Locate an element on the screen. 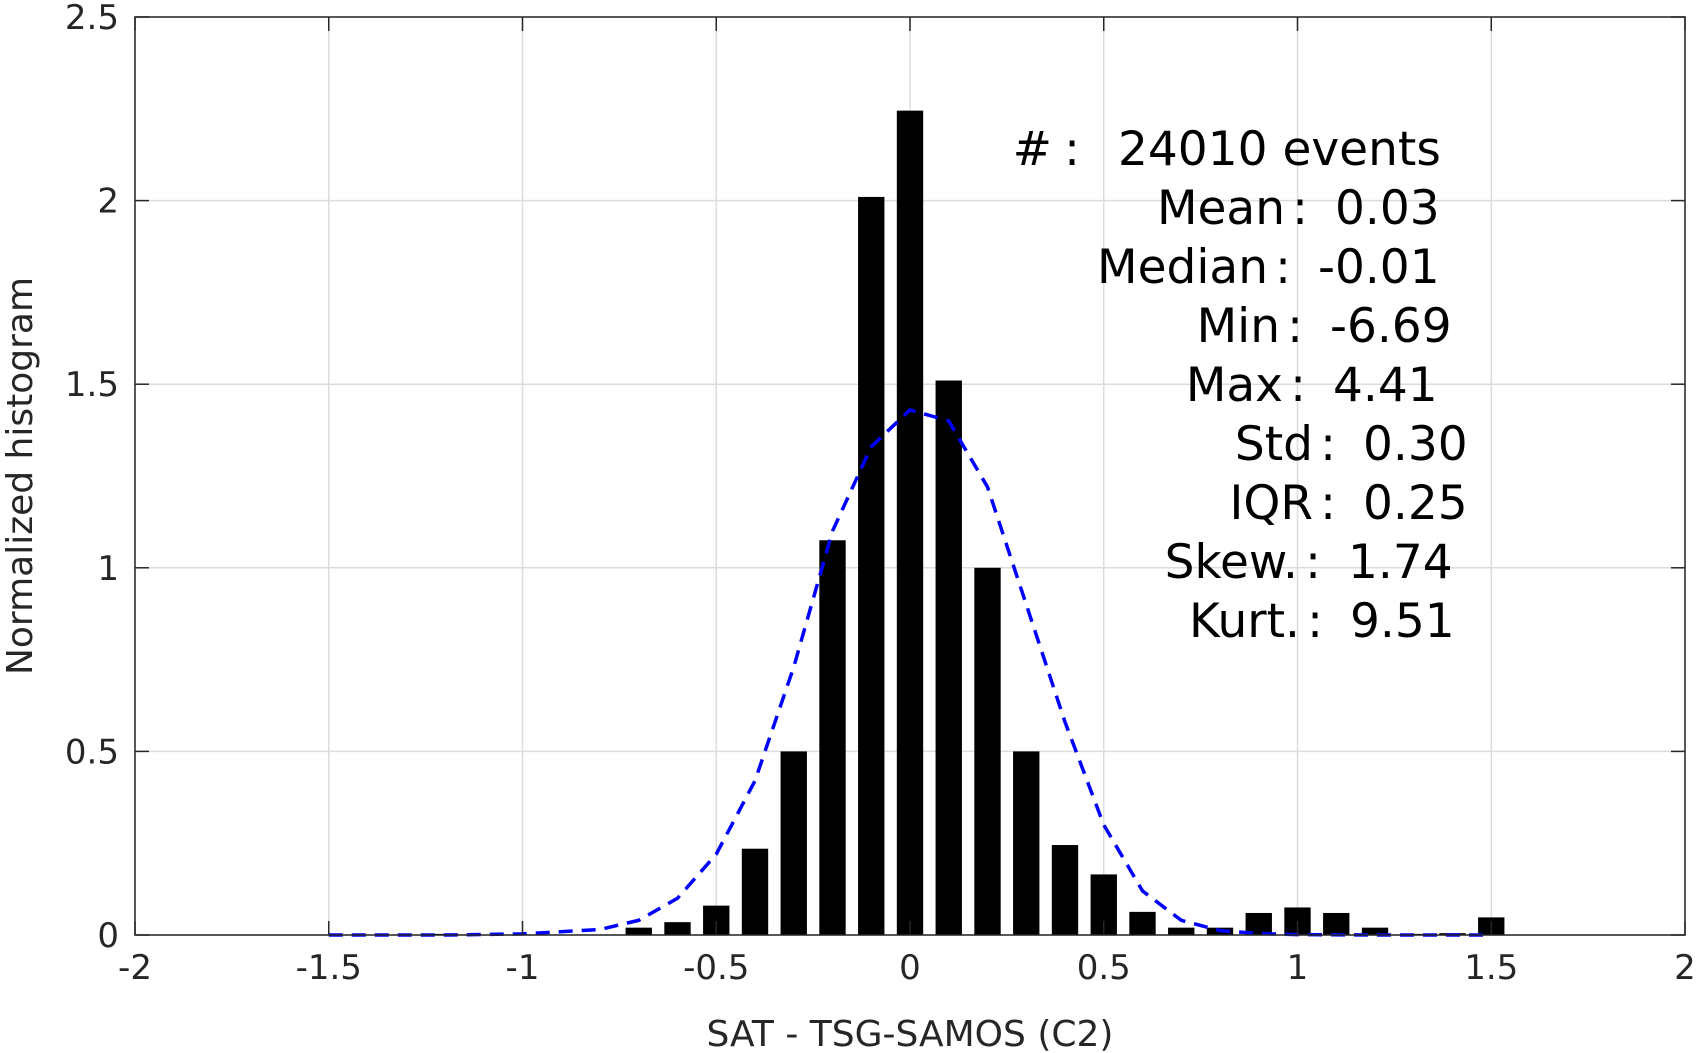  stat-value: -6.69 is located at coordinates (1391, 326).